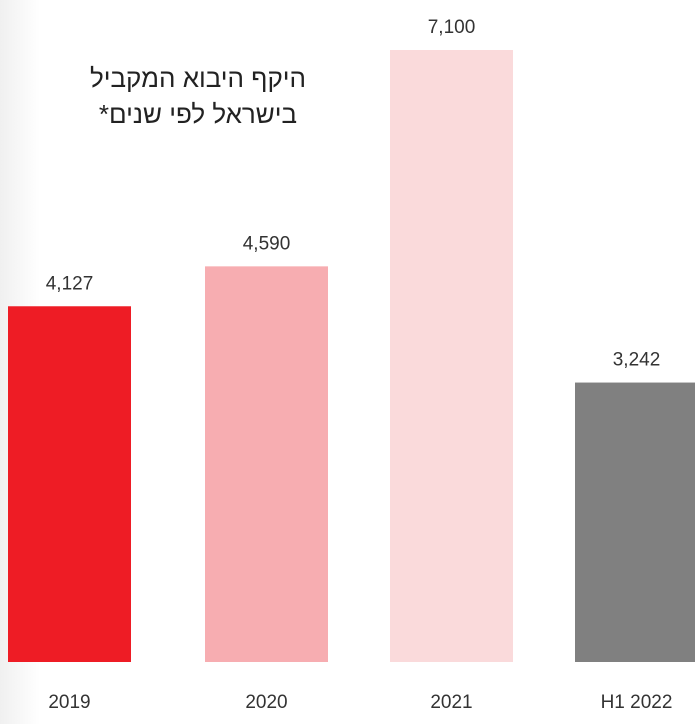  What do you see at coordinates (70, 283) in the screenshot?
I see `value-label: 4,127` at bounding box center [70, 283].